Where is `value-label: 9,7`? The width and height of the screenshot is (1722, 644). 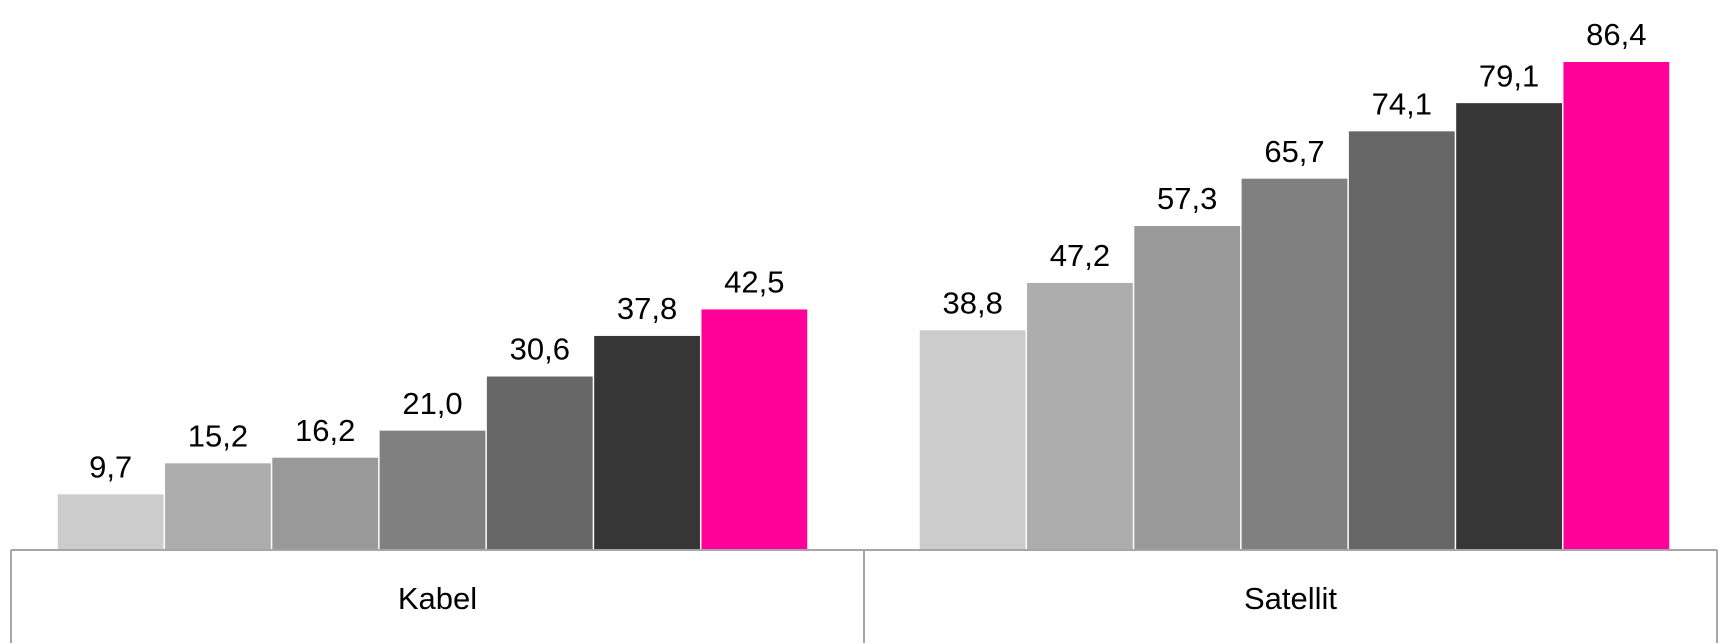
value-label: 9,7 is located at coordinates (110, 467).